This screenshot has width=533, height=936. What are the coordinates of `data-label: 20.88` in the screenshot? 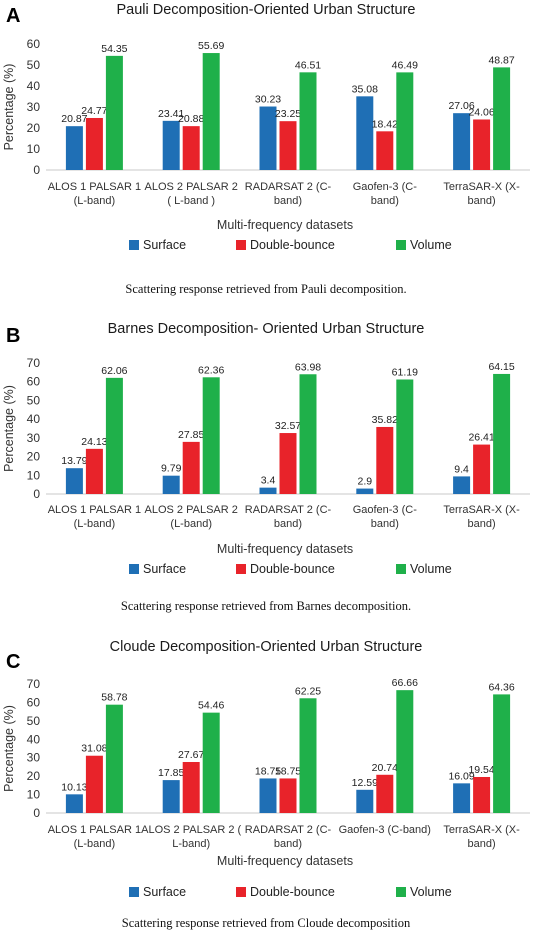 It's located at (191, 119).